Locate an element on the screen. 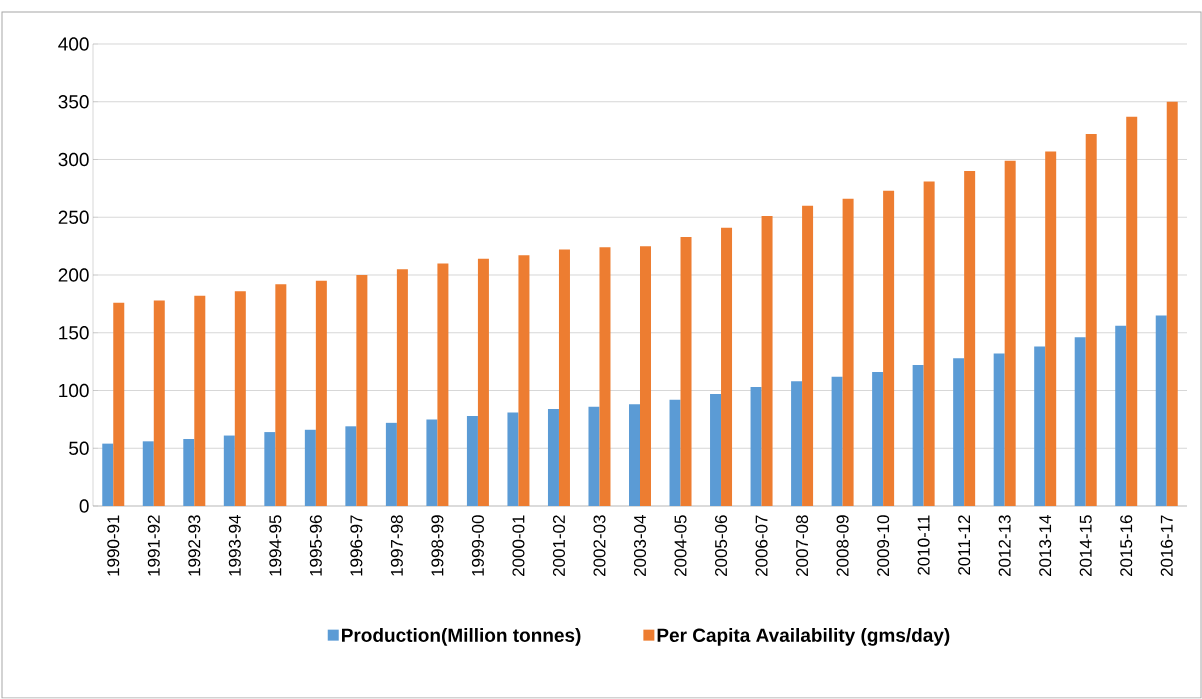 The width and height of the screenshot is (1202, 699). legend-label: Per Capita Availability (gms/day) is located at coordinates (803, 637).